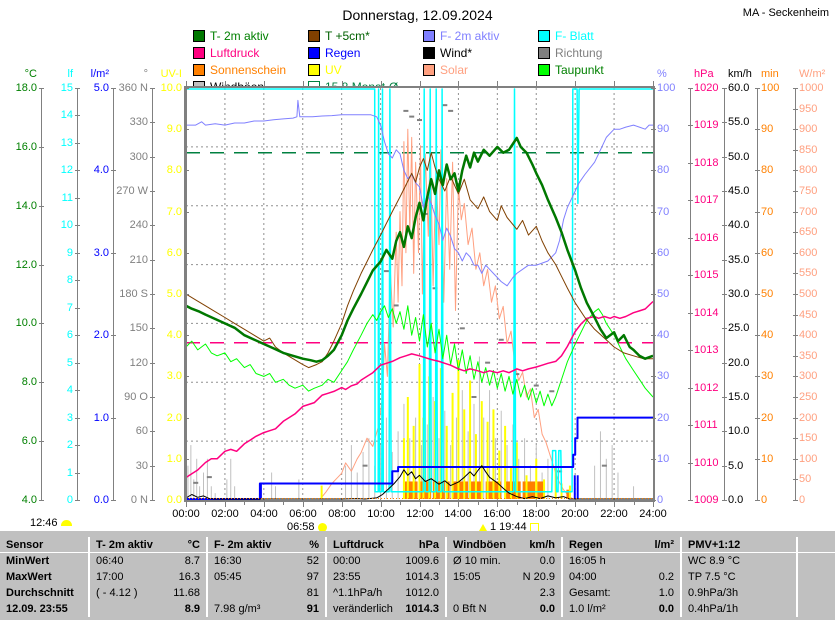 Image resolution: width=835 pixels, height=620 pixels. Describe the element at coordinates (480, 52) in the screenshot. I see `legend-item-wind: Wind*` at that location.